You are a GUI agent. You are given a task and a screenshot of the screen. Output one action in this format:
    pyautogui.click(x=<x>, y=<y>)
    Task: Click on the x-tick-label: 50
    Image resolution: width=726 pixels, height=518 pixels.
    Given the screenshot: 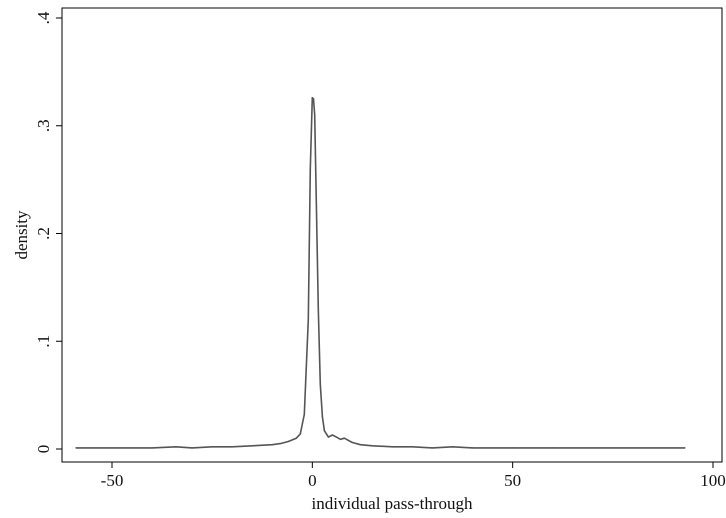 What is the action you would take?
    pyautogui.click(x=512, y=480)
    